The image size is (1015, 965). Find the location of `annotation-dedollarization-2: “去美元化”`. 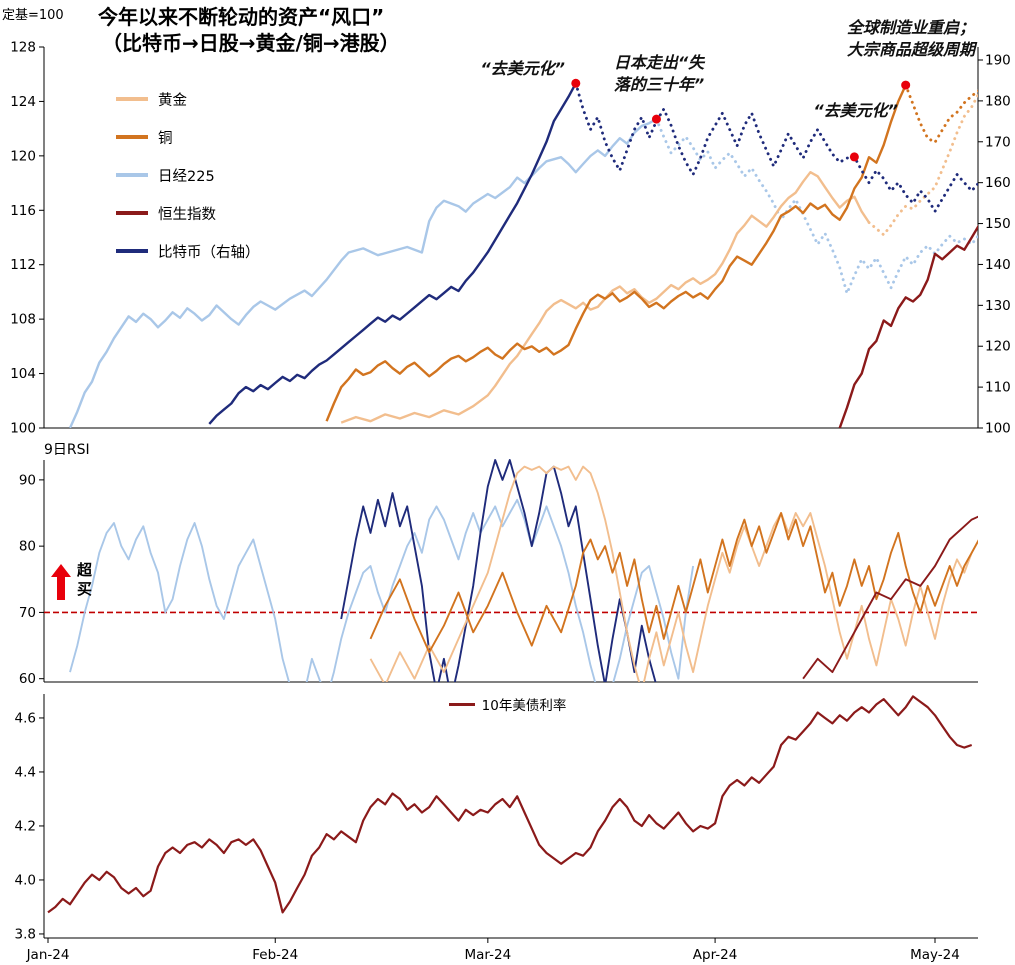

annotation-dedollarization-2: “去美元化” is located at coordinates (855, 110).